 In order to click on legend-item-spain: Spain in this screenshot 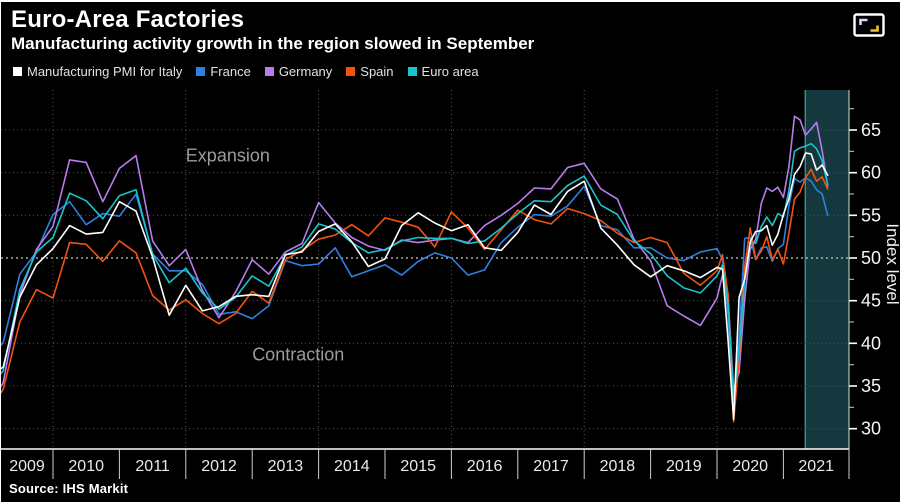, I will do `click(370, 71)`.